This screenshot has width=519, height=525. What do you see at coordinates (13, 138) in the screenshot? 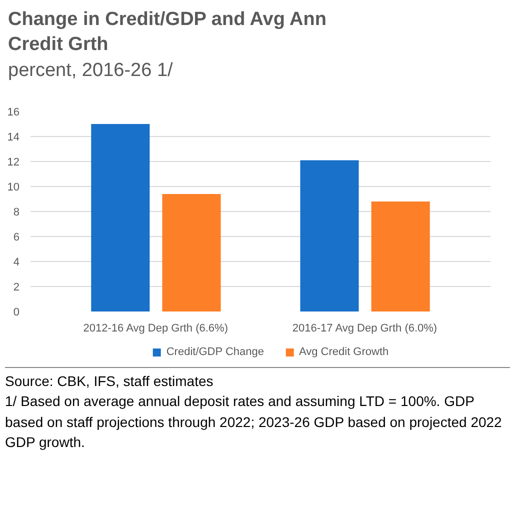
I see `y-tick-label: 14` at bounding box center [13, 138].